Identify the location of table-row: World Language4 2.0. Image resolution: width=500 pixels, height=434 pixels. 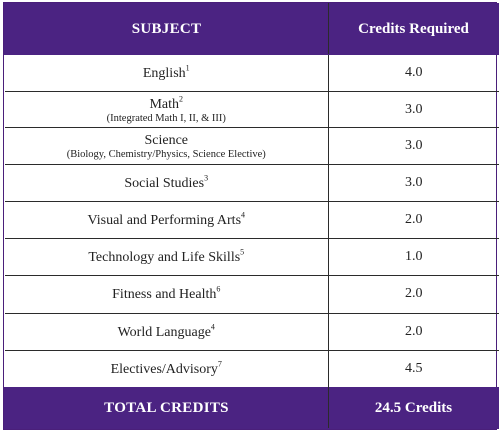
(251, 331).